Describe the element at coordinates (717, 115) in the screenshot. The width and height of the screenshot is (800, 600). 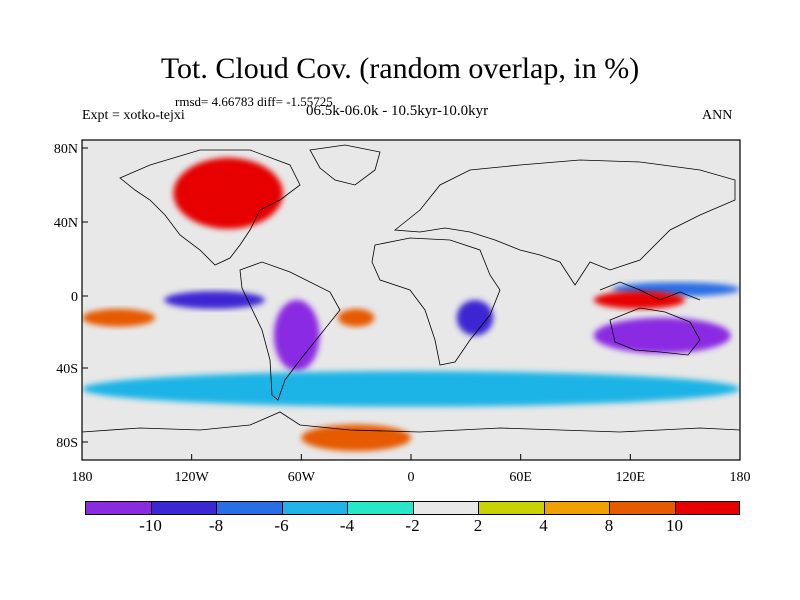
I see `season-label: ANN` at that location.